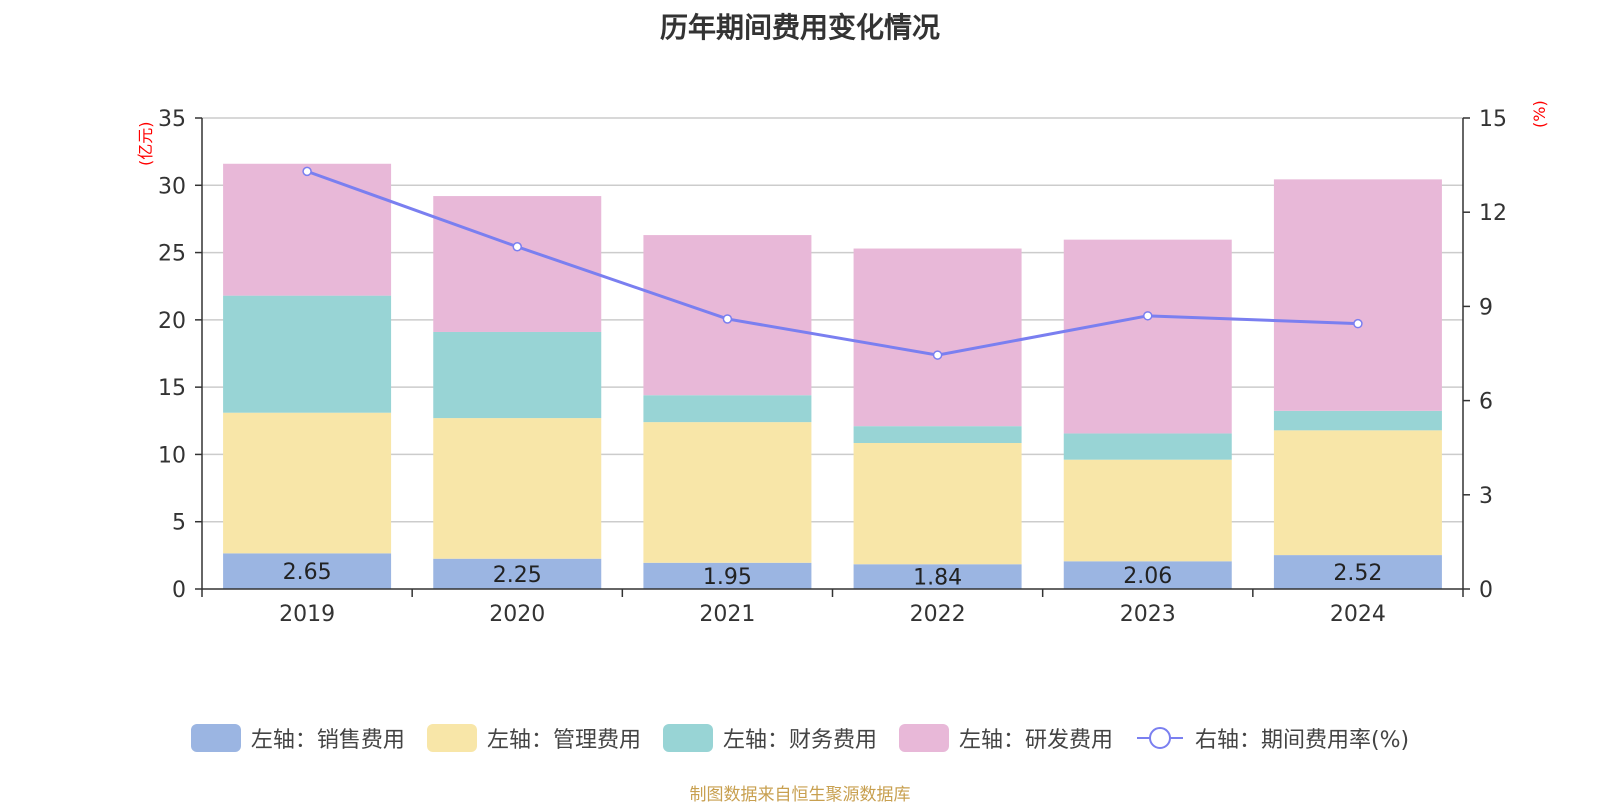 The image size is (1600, 805). Describe the element at coordinates (1358, 614) in the screenshot. I see `x-tick-label: 2024` at that location.